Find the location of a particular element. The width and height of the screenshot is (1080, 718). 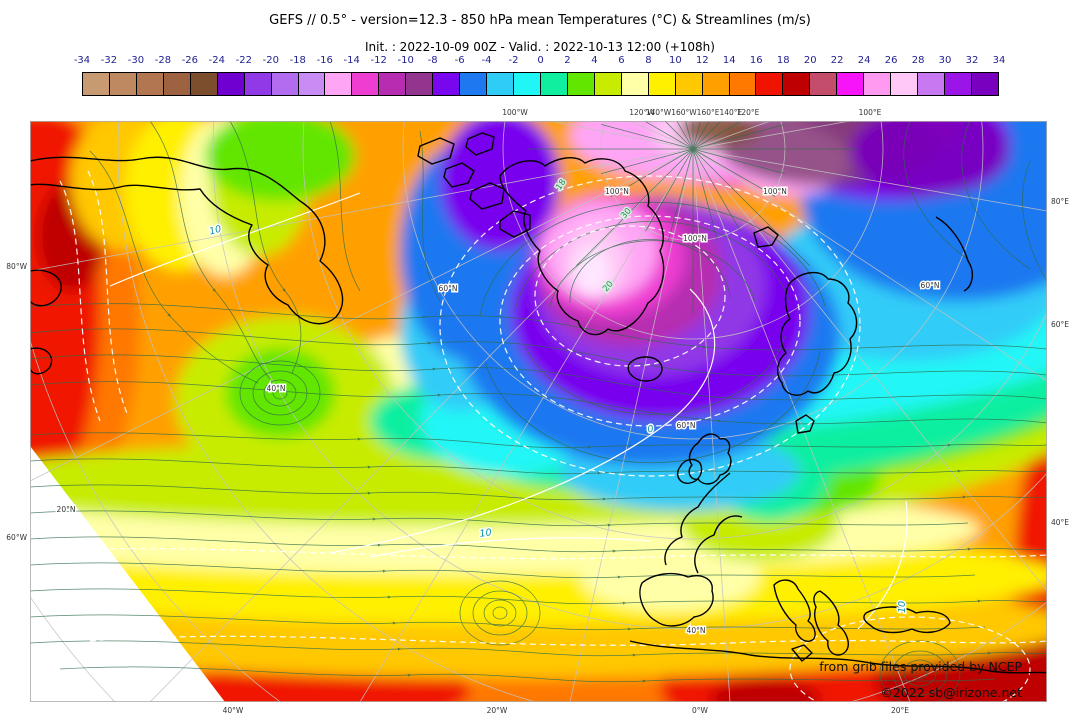

axis-label-right: 80°E is located at coordinates (1060, 201).